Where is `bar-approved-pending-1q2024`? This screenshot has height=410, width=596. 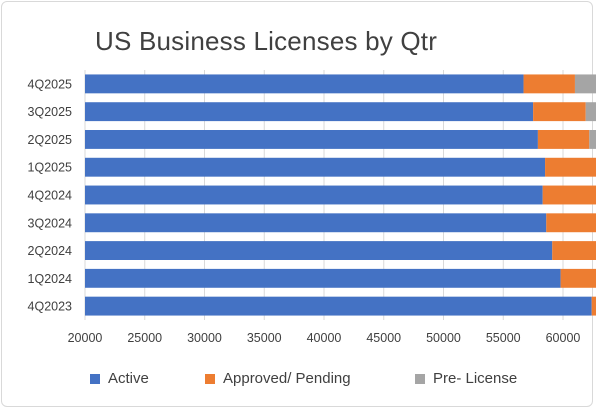
bar-approved-pending-1q2024 is located at coordinates (578, 278).